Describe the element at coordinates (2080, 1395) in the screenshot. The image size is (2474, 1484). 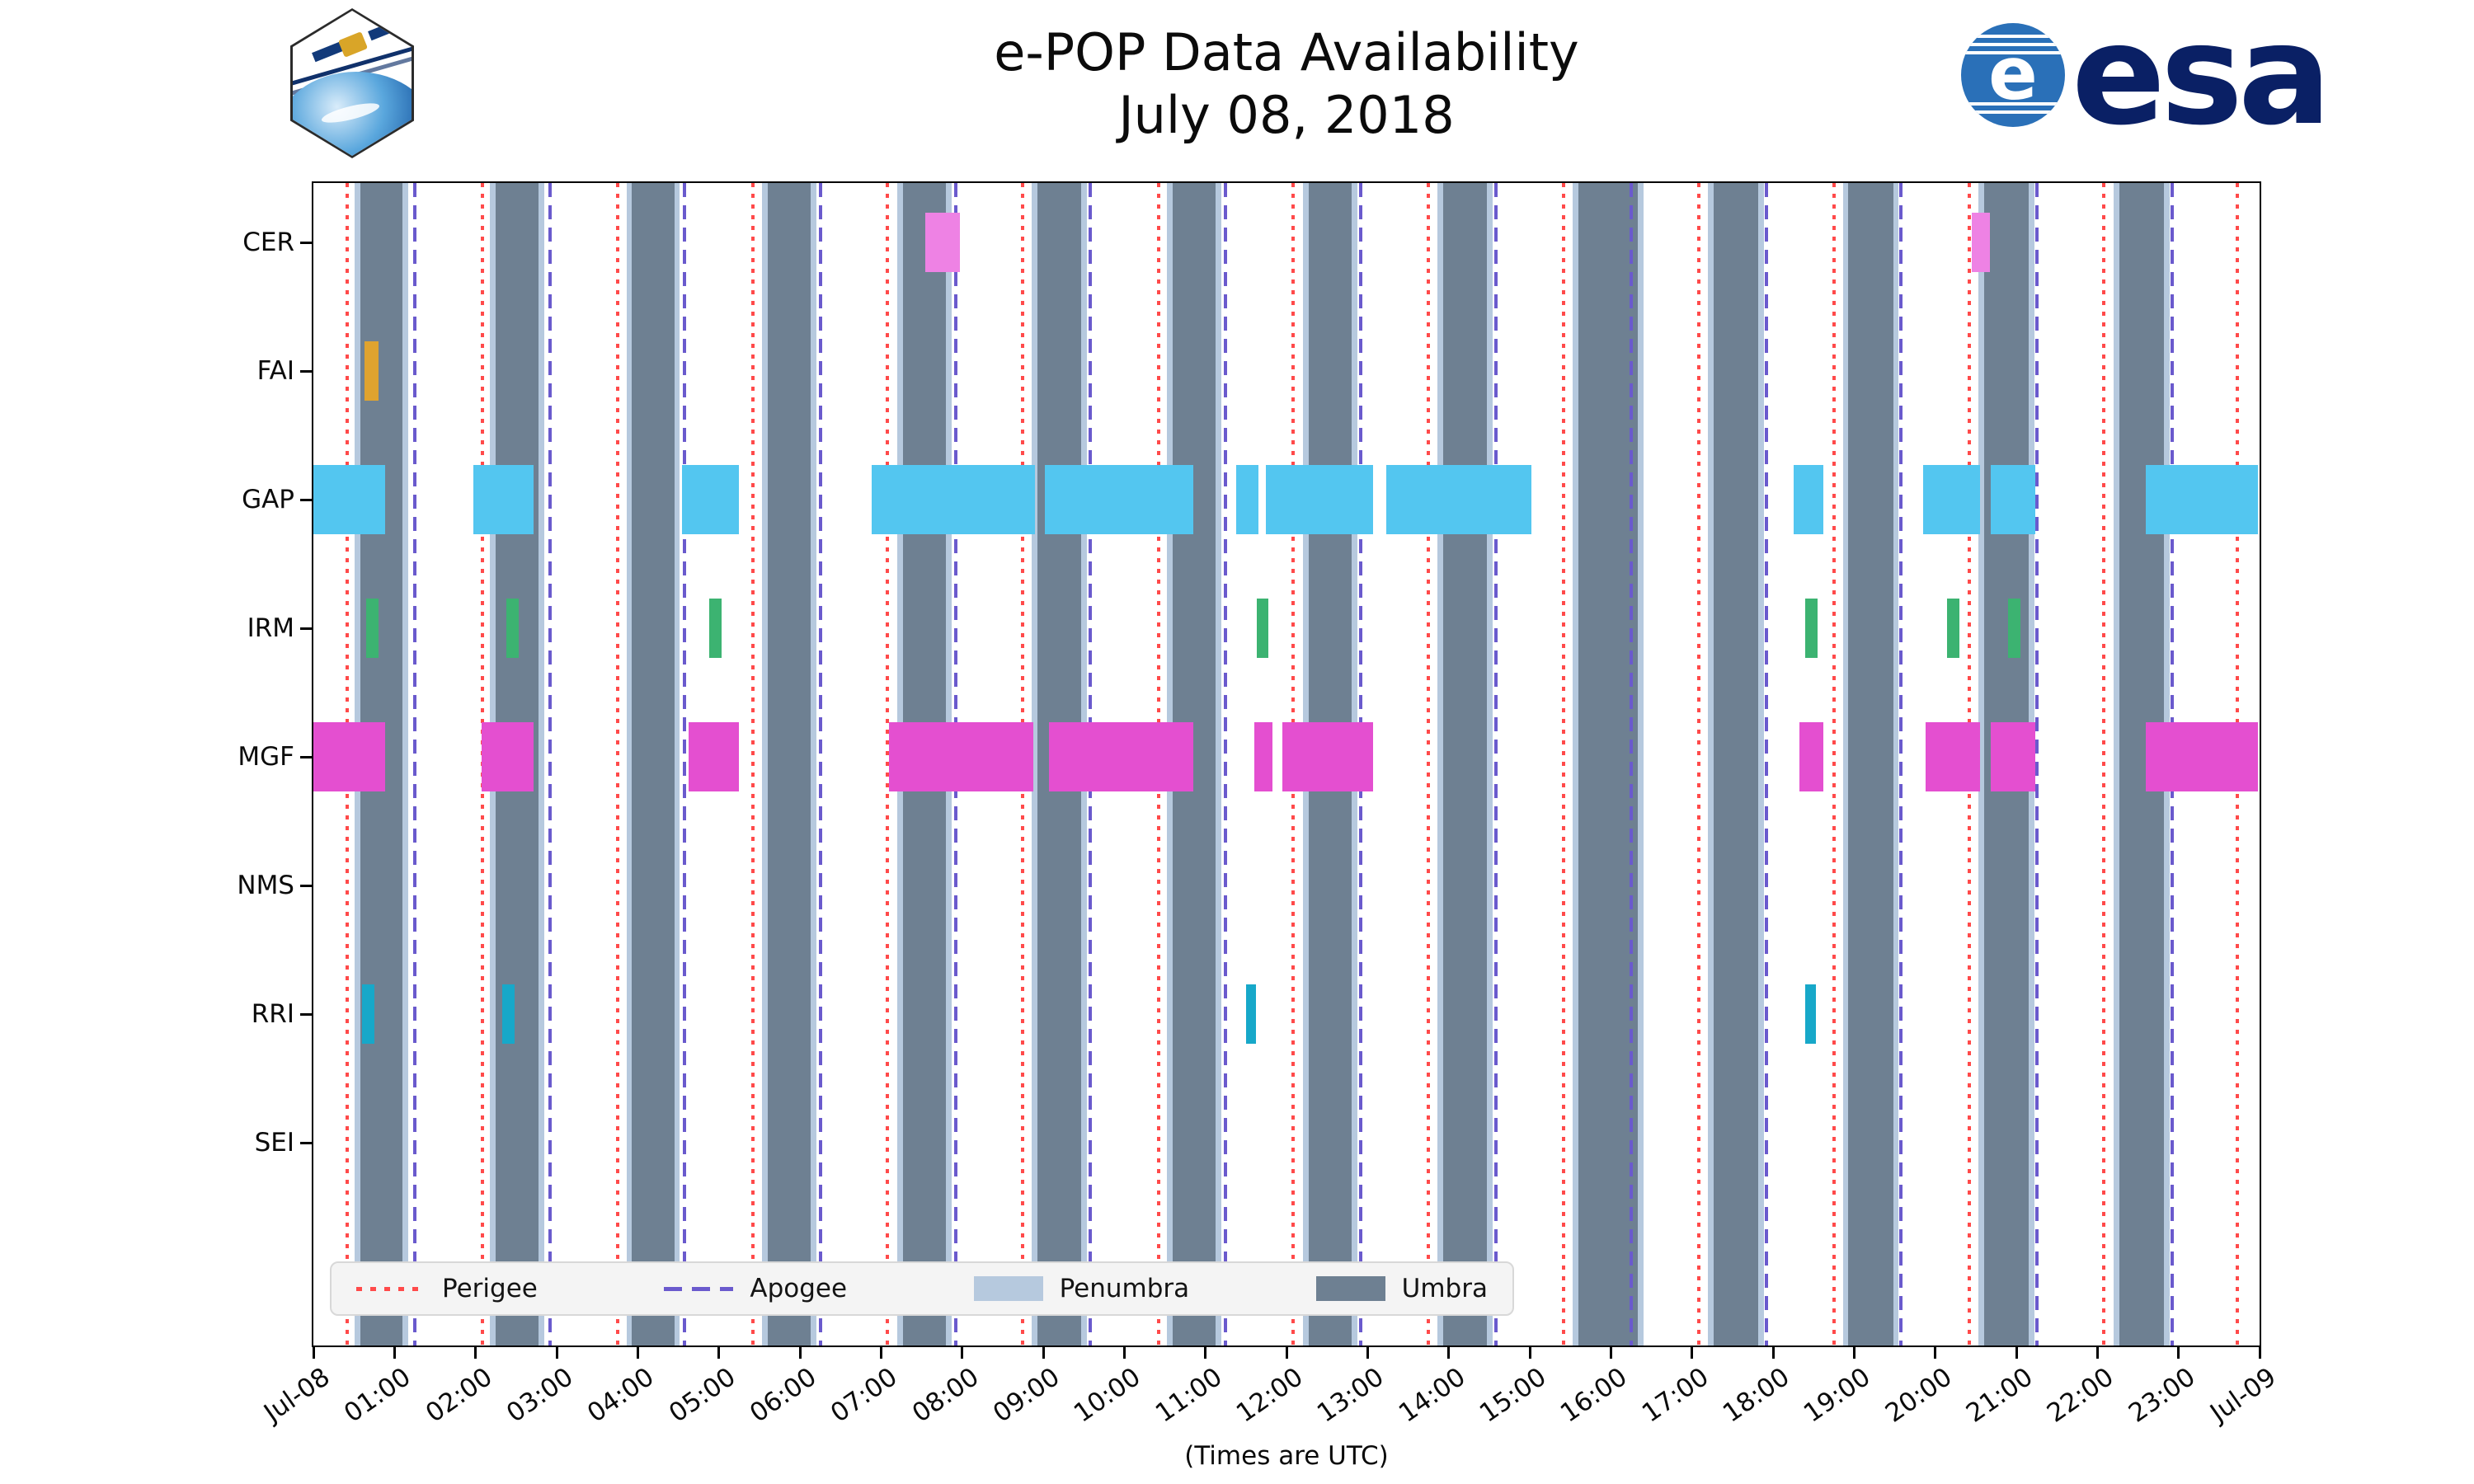
I see `x-tick-label: 22:00` at that location.